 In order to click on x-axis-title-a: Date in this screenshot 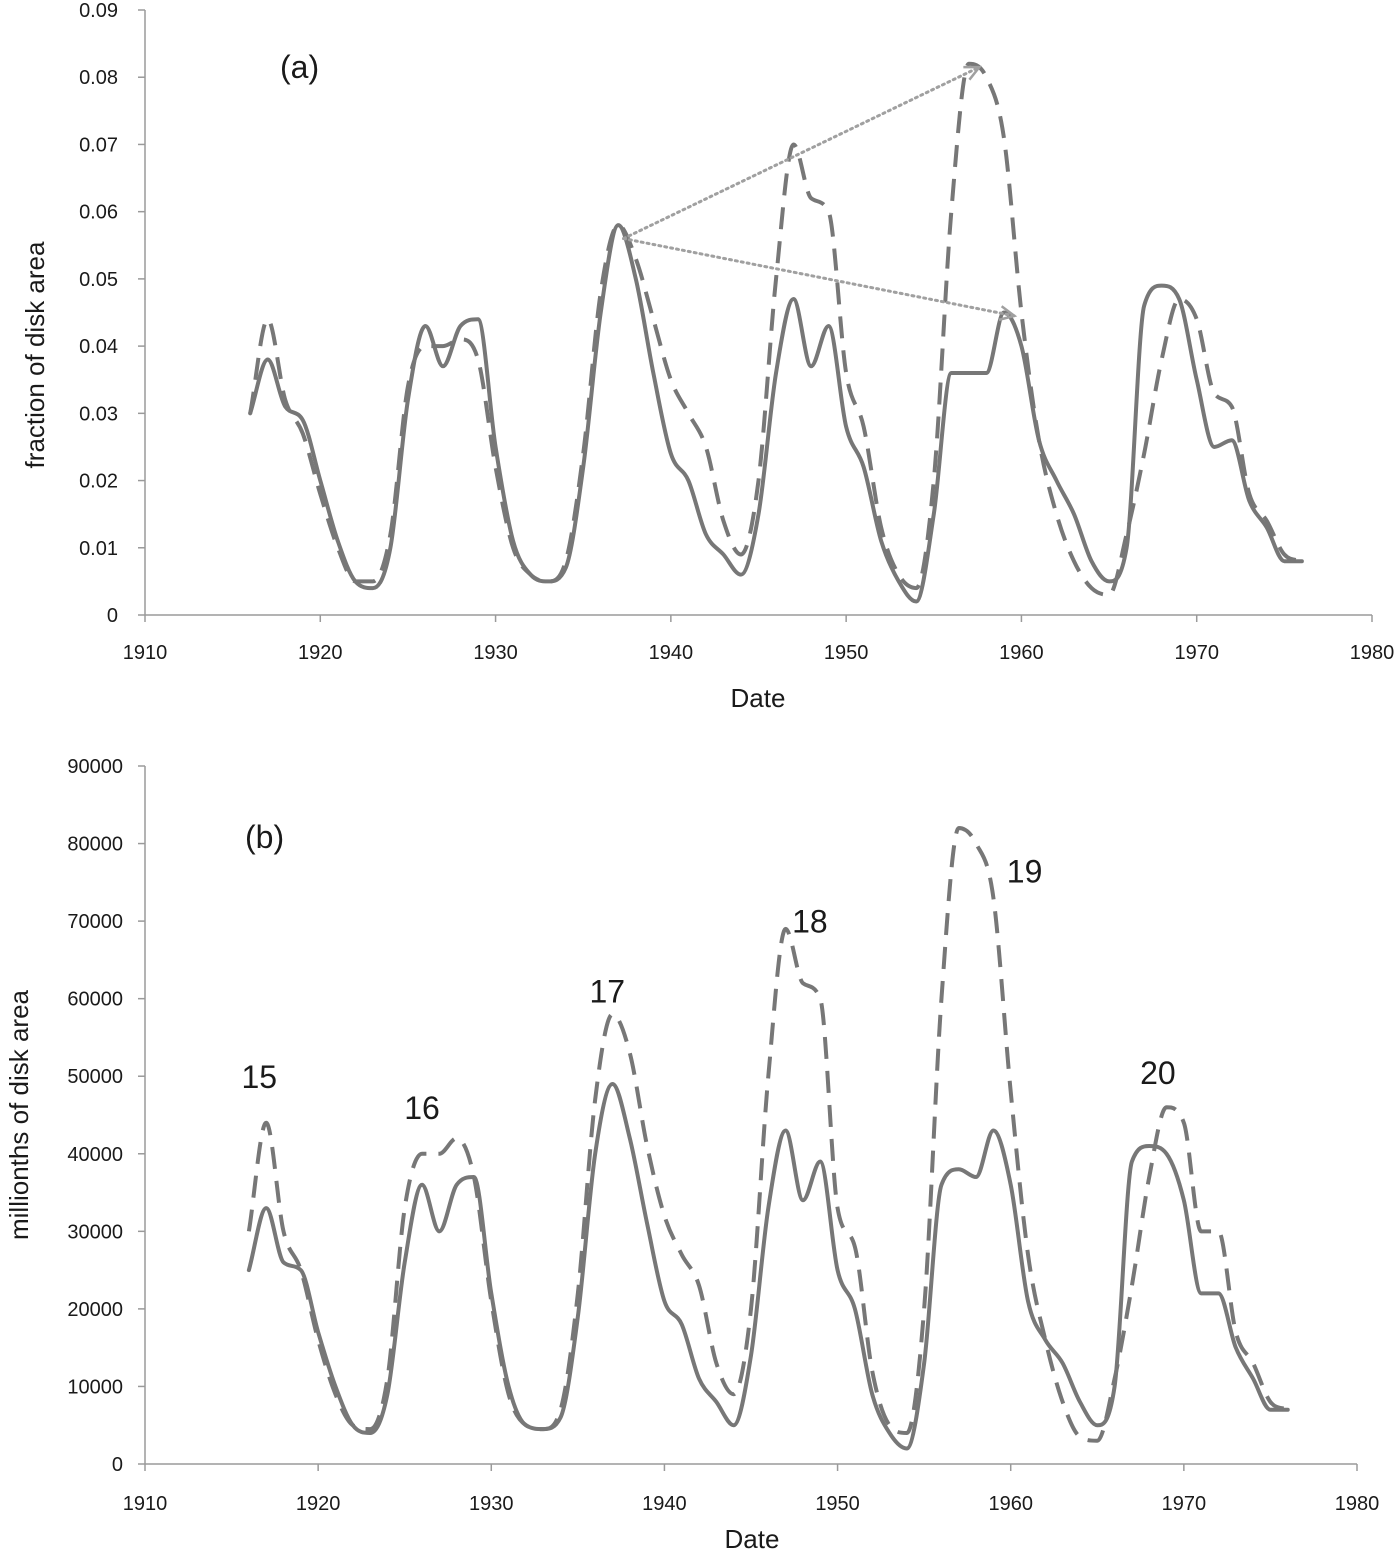, I will do `click(758, 698)`.